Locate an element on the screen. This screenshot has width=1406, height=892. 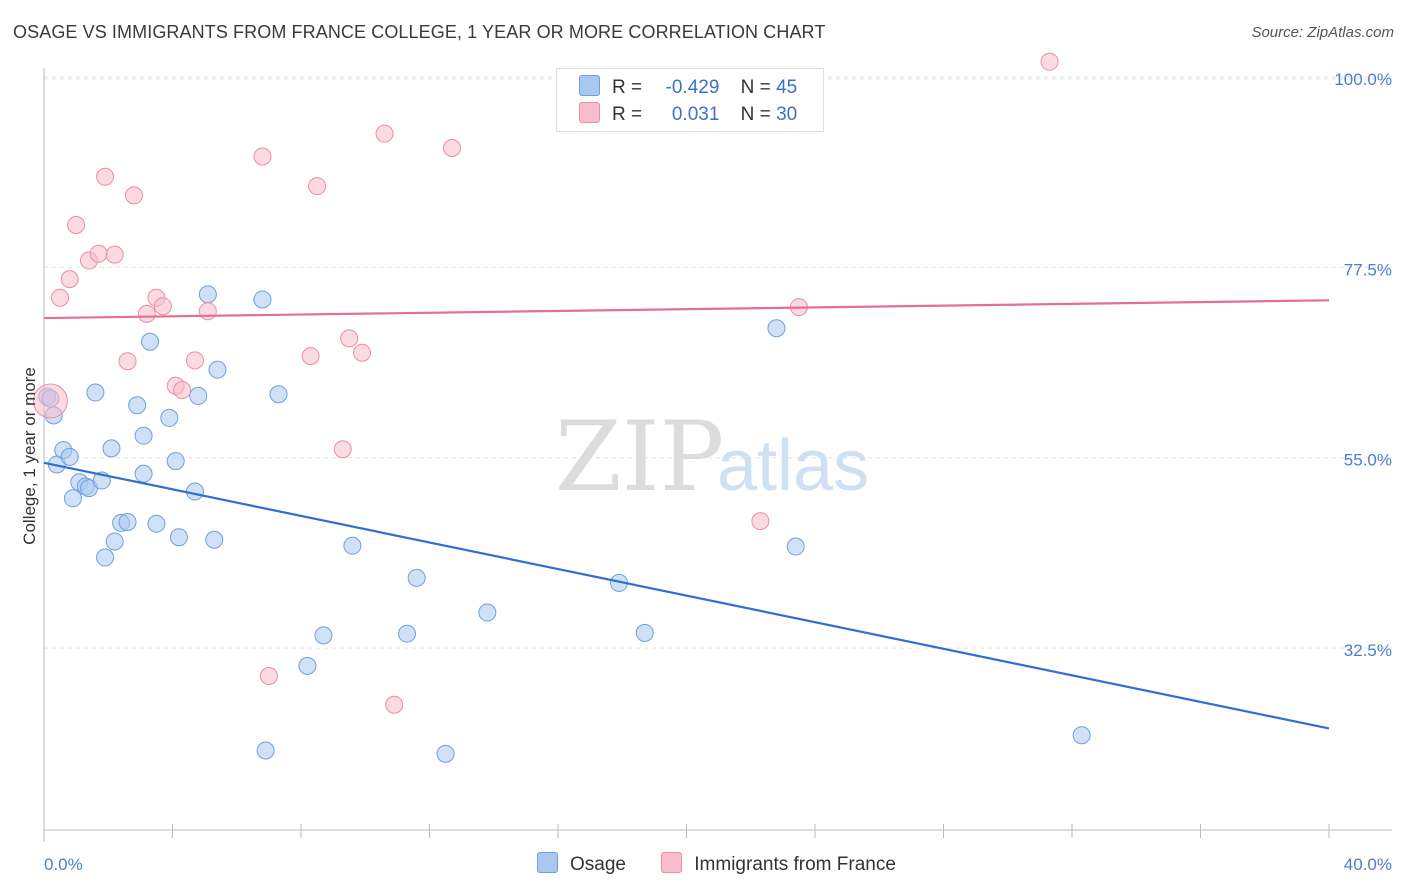
france-trend-line is located at coordinates (686, 309).